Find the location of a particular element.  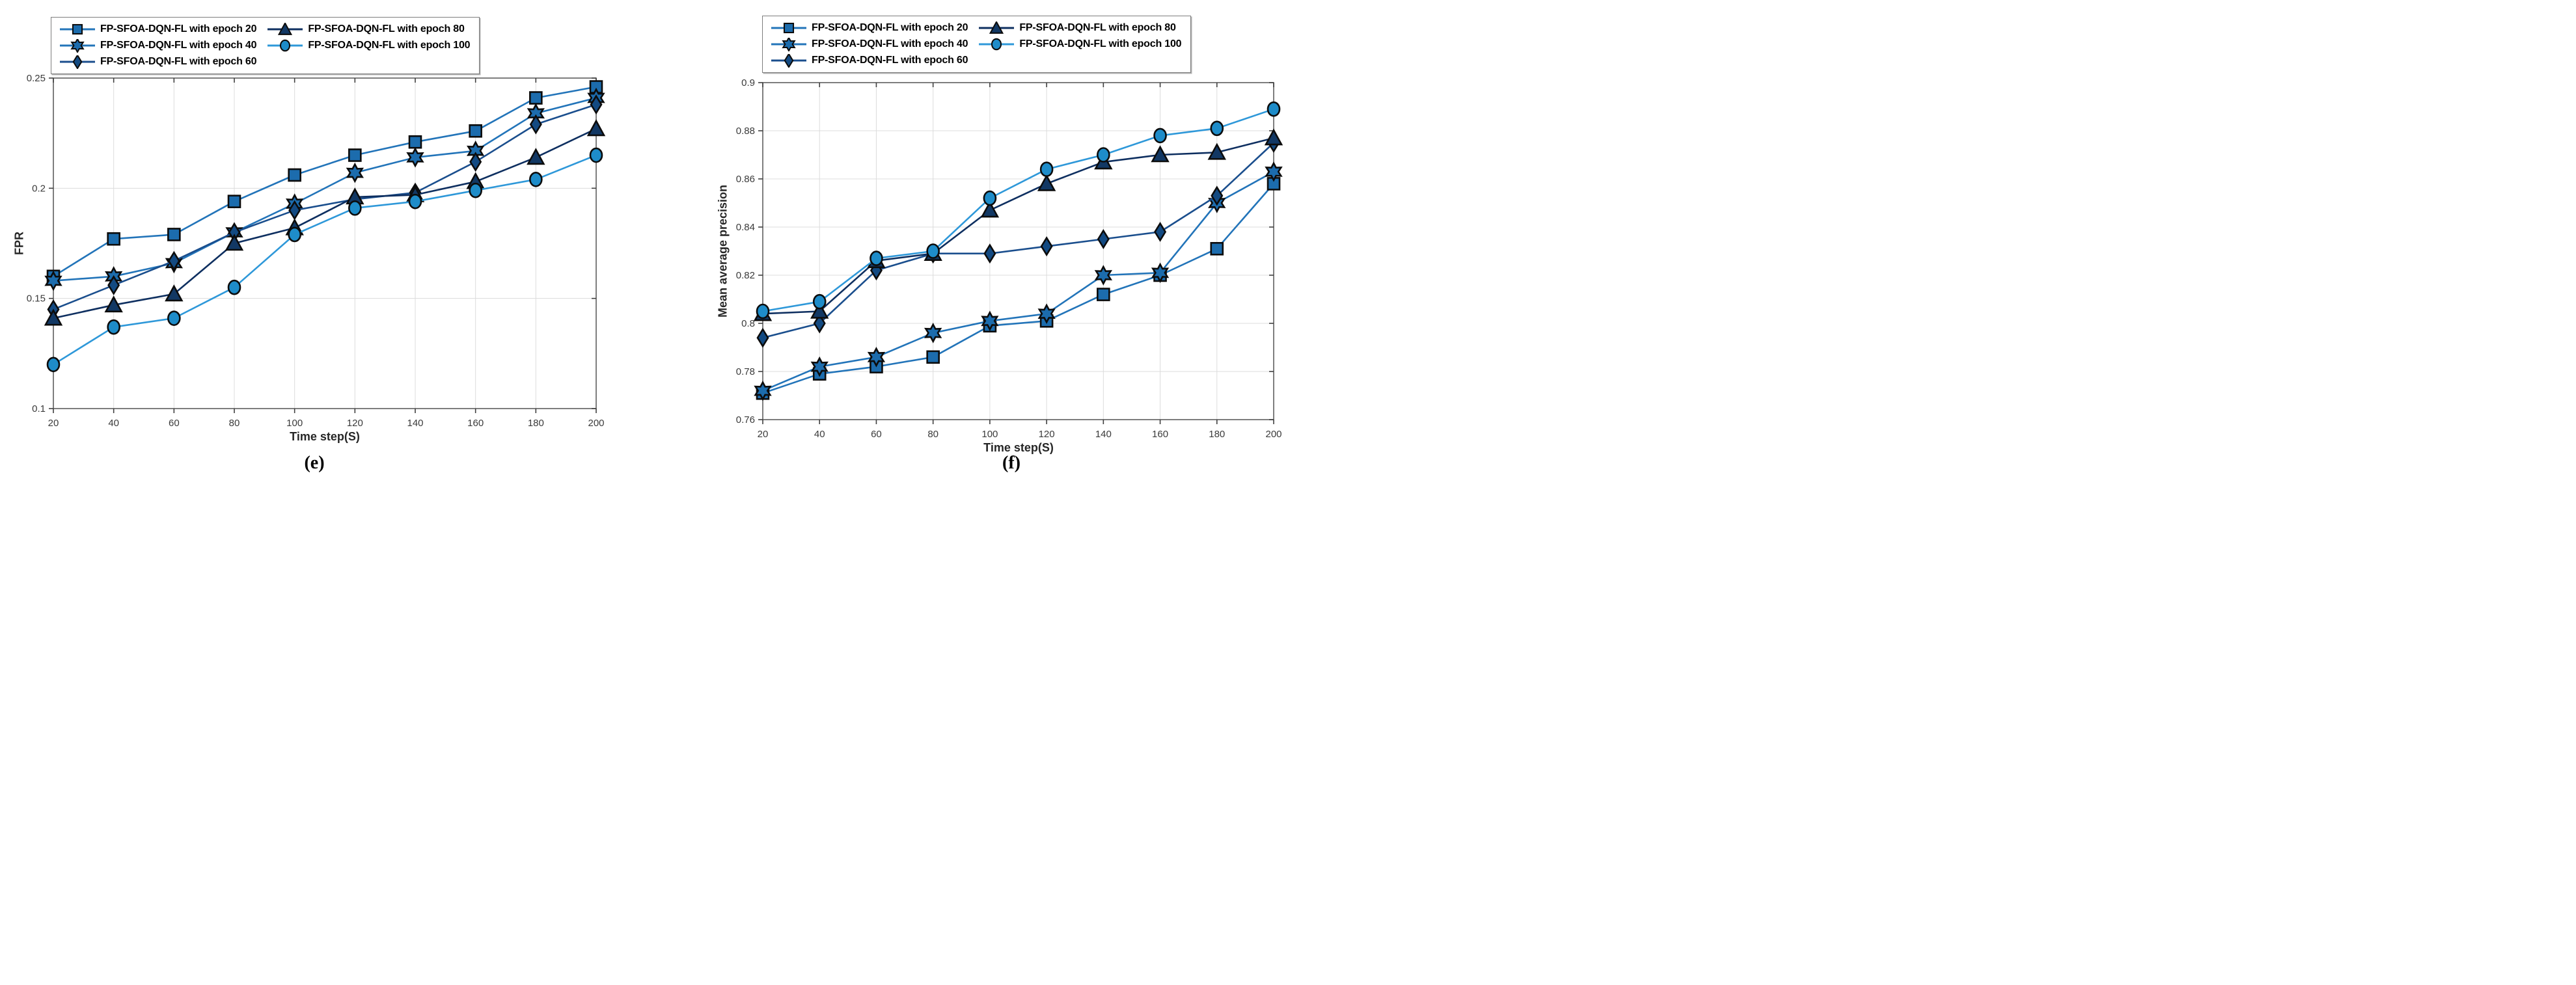

y-tick-label: 0.84 is located at coordinates (746, 228).